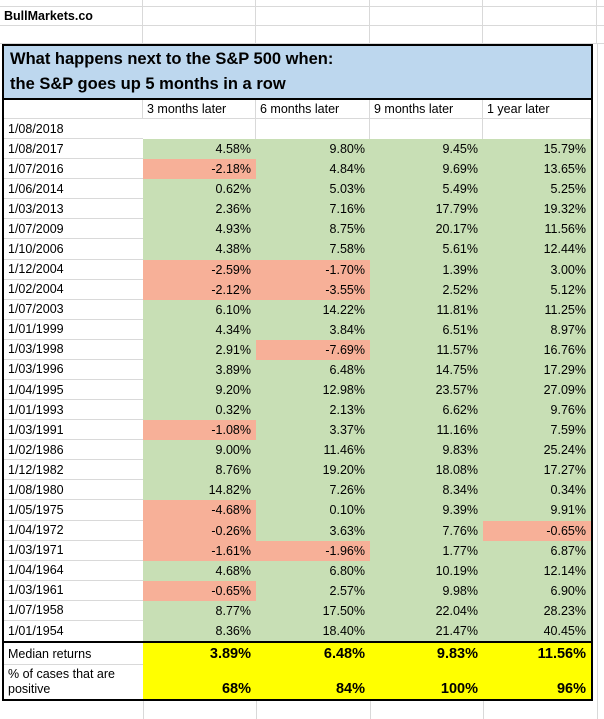 The width and height of the screenshot is (604, 719). Describe the element at coordinates (537, 309) in the screenshot. I see `data-cell: 11.25%` at that location.